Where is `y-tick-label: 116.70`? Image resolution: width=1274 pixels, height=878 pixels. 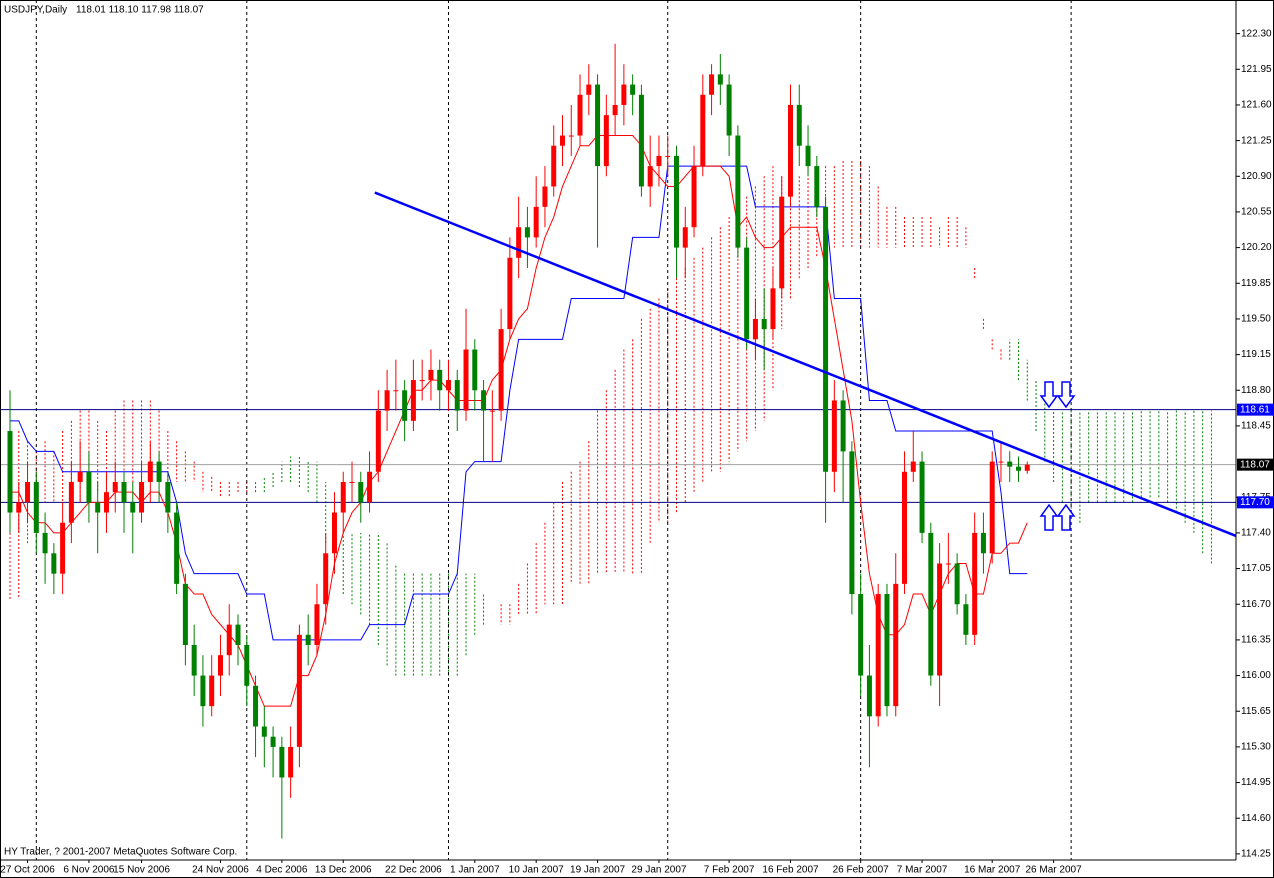 y-tick-label: 116.70 is located at coordinates (1256, 604).